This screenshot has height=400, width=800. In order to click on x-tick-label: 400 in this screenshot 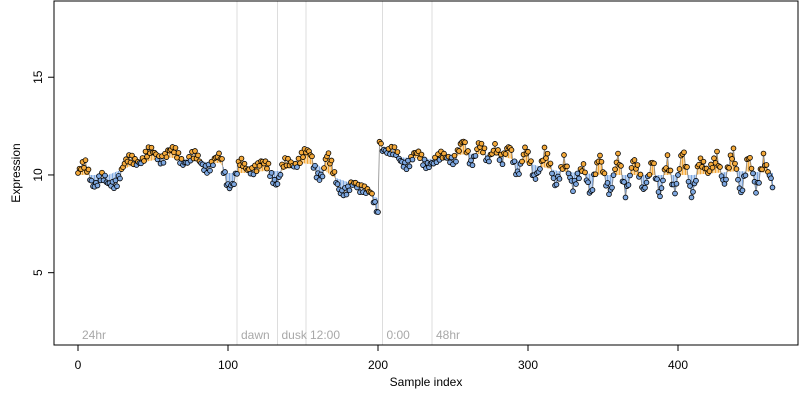, I will do `click(678, 365)`.